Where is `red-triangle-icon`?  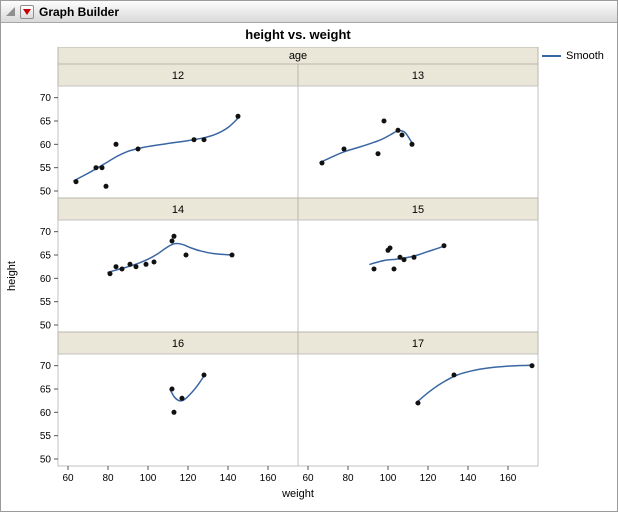
red-triangle-icon is located at coordinates (27, 11).